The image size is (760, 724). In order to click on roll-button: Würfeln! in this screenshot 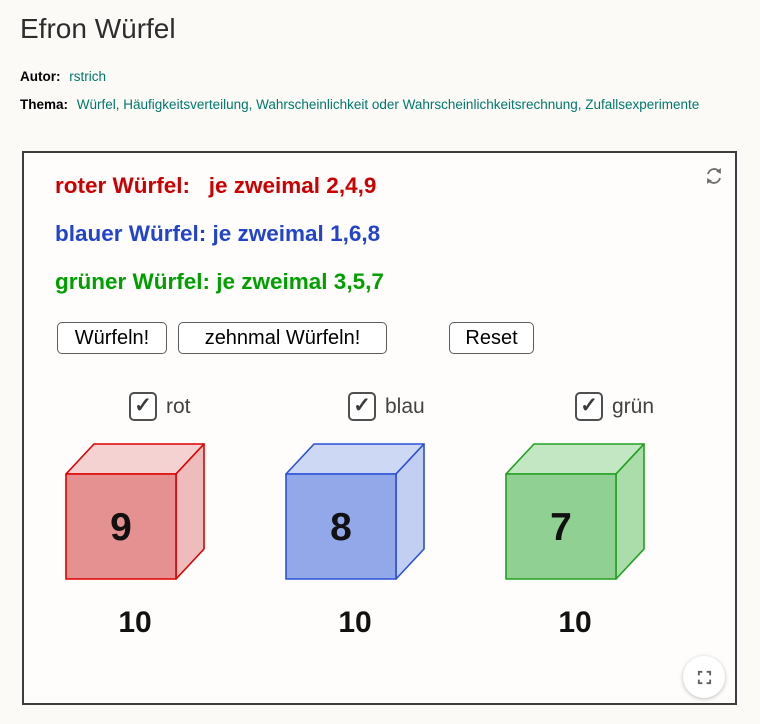, I will do `click(112, 338)`.